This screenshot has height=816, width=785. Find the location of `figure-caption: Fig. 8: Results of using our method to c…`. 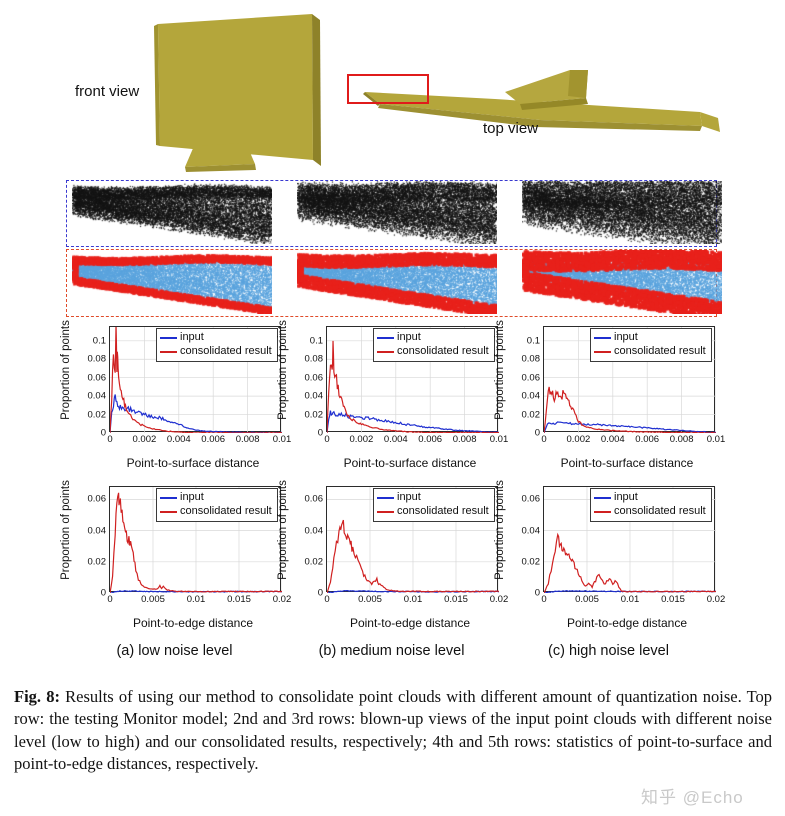

figure-caption: Fig. 8: Results of using our method to c… is located at coordinates (393, 731).